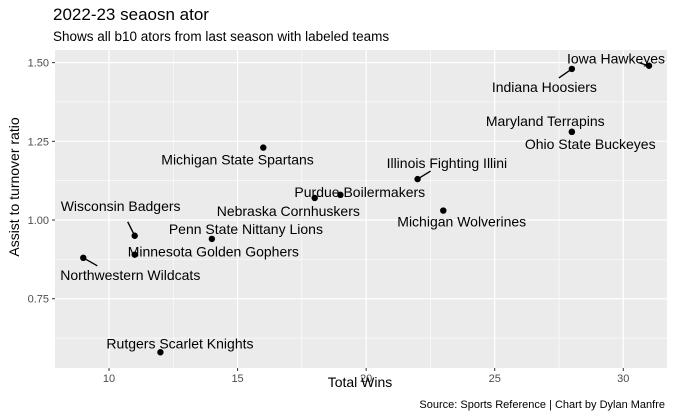 The width and height of the screenshot is (674, 416). What do you see at coordinates (447, 163) in the screenshot?
I see `team-label: Illinois Fighting Illini` at bounding box center [447, 163].